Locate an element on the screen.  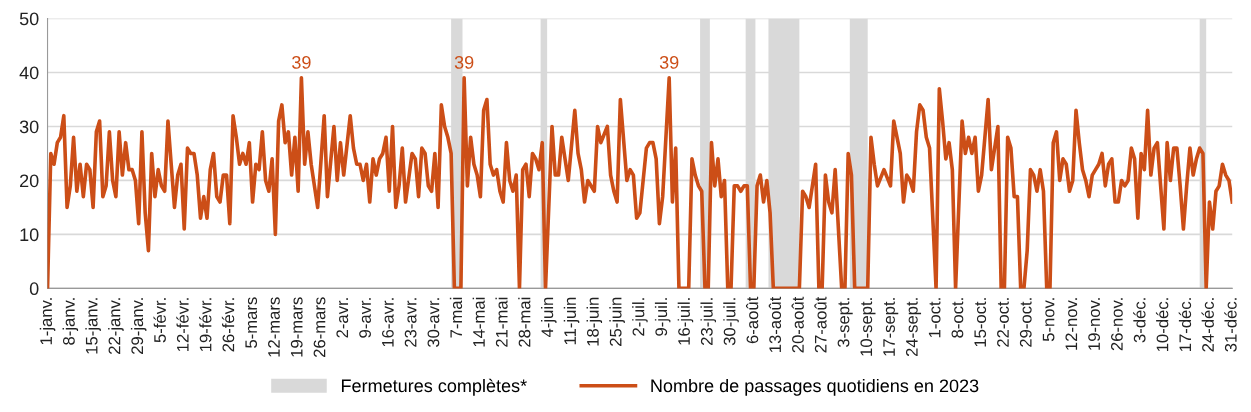
x-tick-label: 26-févr. is located at coordinates (228, 325).